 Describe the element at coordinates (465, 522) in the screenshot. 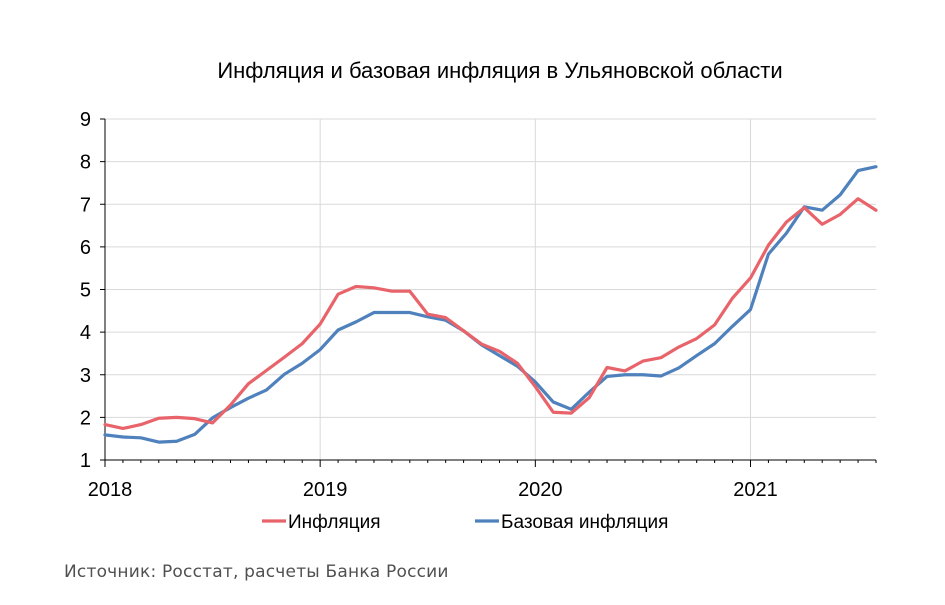

I see `legend: Инфляция Базовая инфляция` at that location.